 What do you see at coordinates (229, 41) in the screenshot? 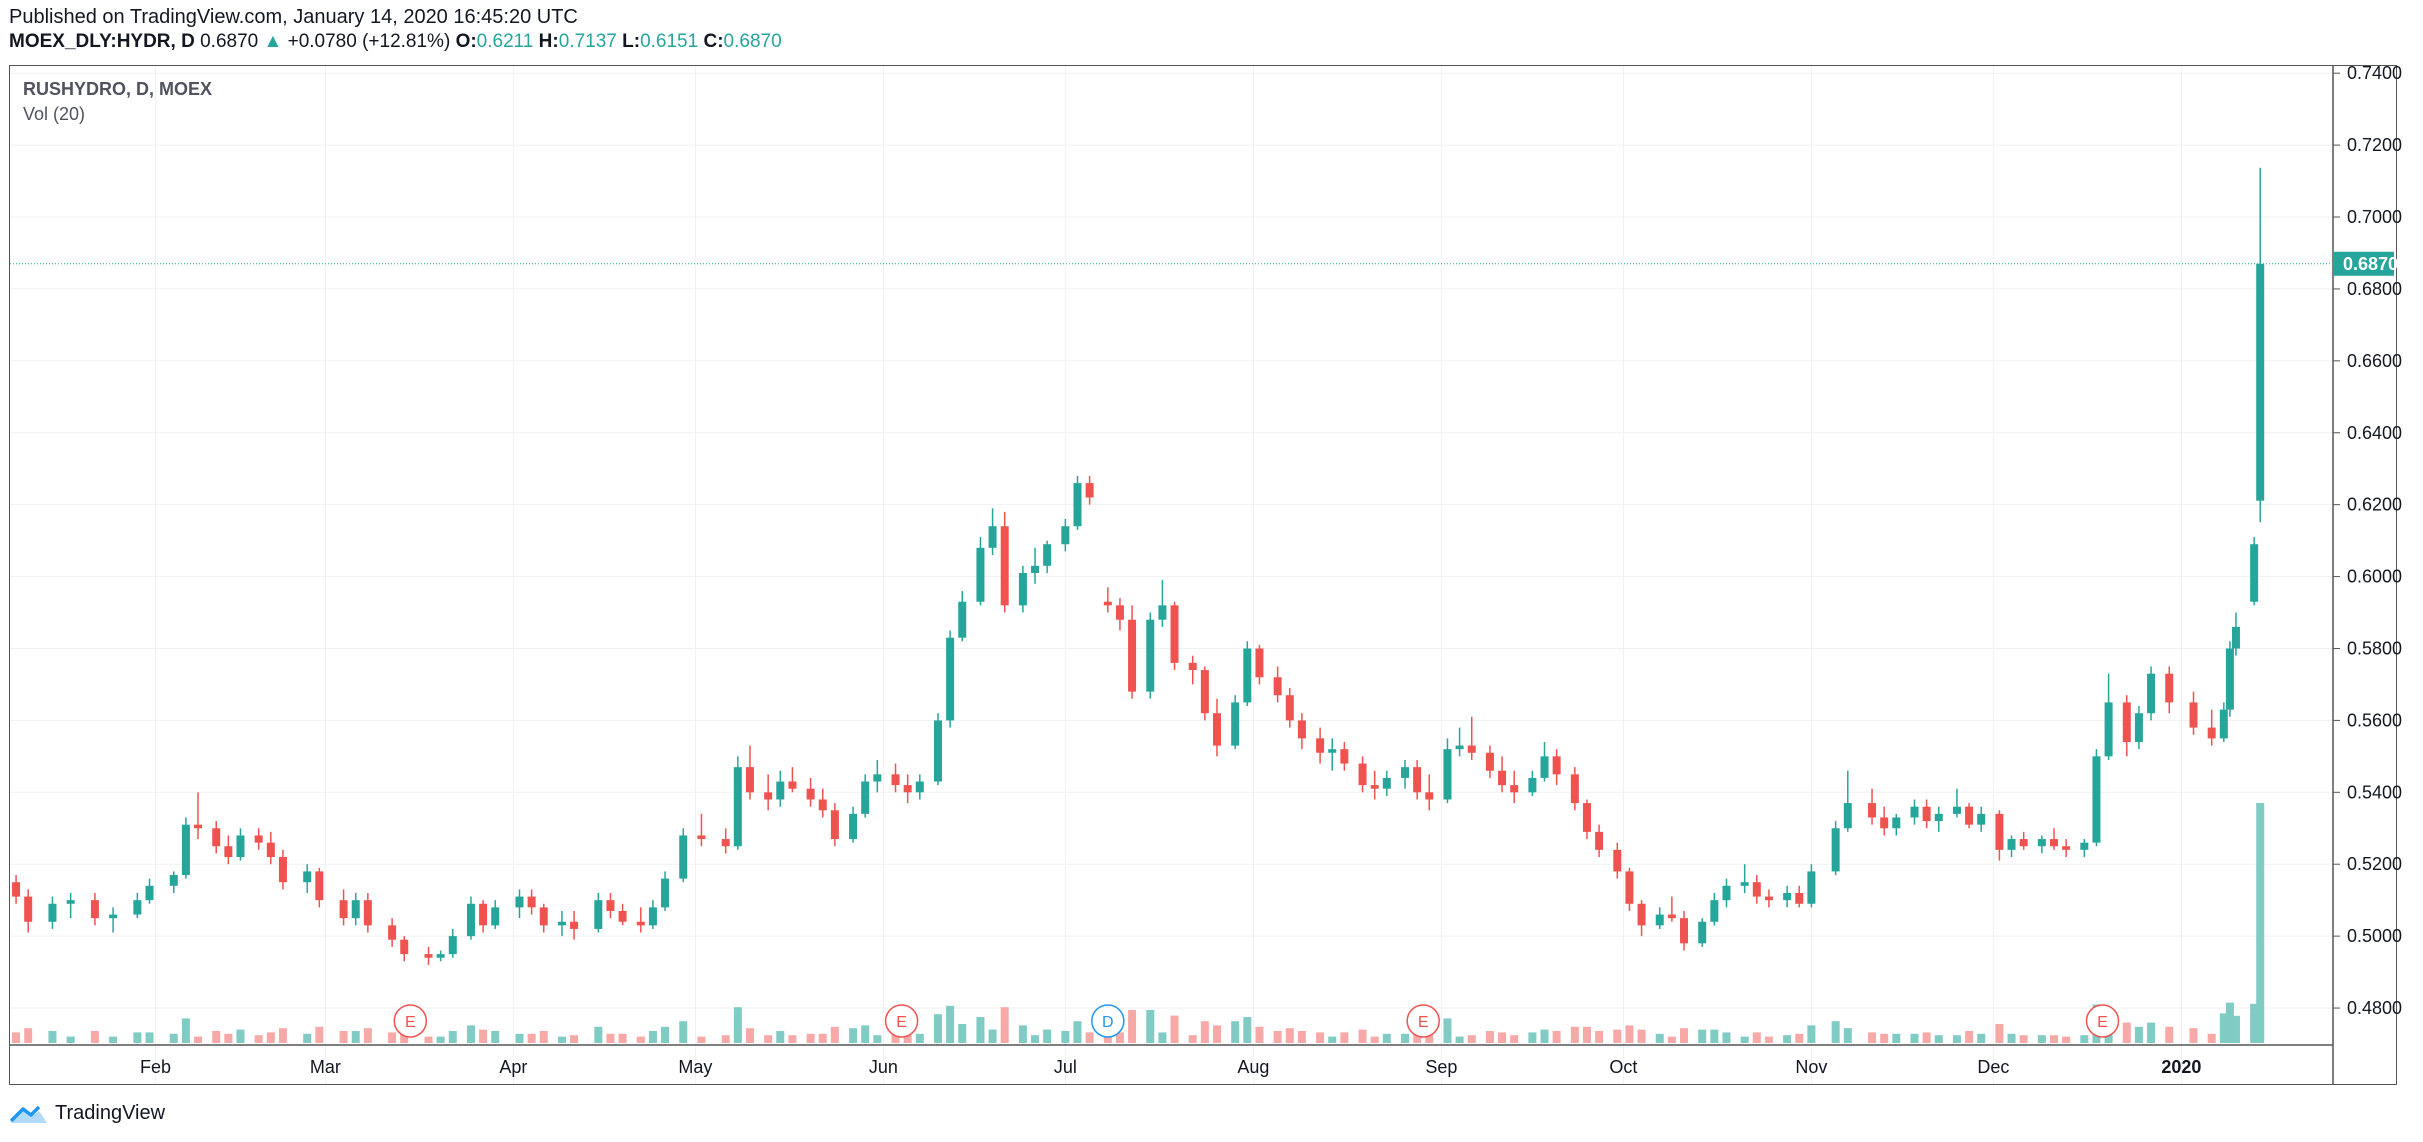
I see `last-price: 0.6870` at bounding box center [229, 41].